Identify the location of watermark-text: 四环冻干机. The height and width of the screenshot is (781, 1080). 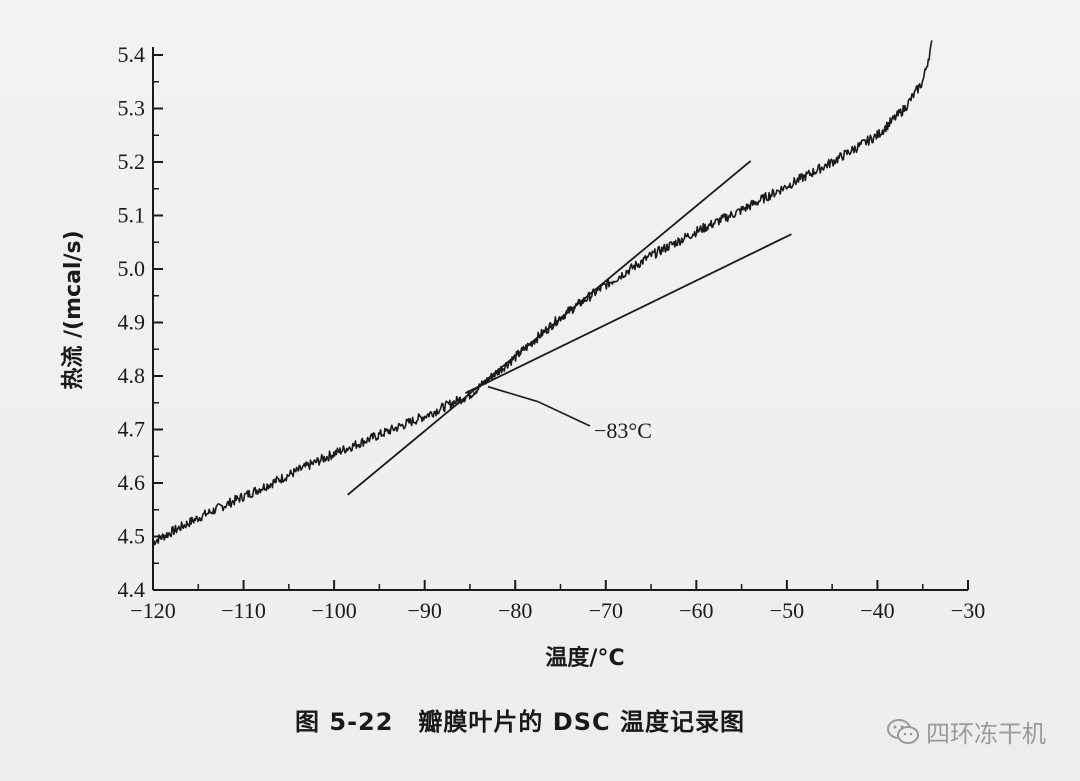
(986, 734).